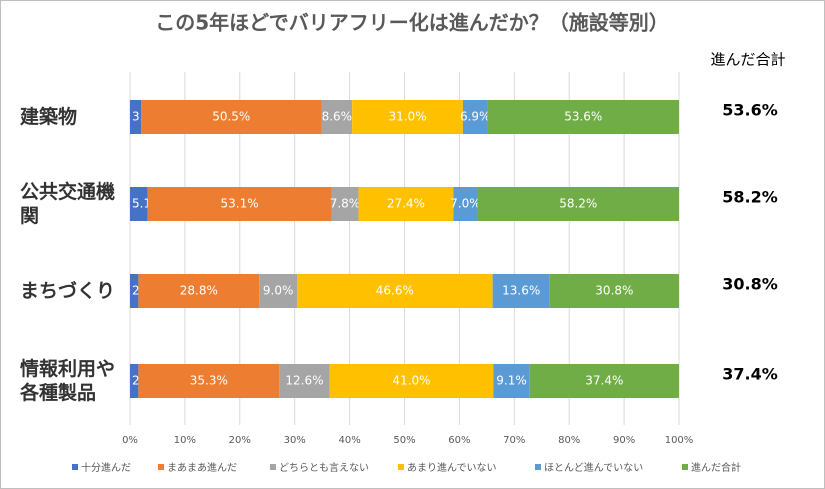 This screenshot has width=825, height=489. I want to click on data-label: 13.6%, so click(521, 291).